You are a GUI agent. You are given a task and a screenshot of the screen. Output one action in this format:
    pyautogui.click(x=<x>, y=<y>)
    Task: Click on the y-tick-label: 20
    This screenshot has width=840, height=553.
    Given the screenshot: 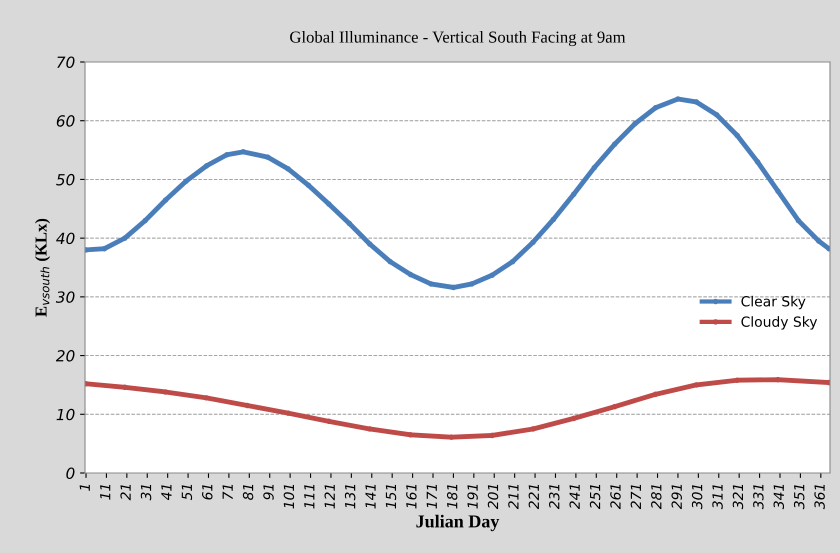 What is the action you would take?
    pyautogui.click(x=65, y=356)
    